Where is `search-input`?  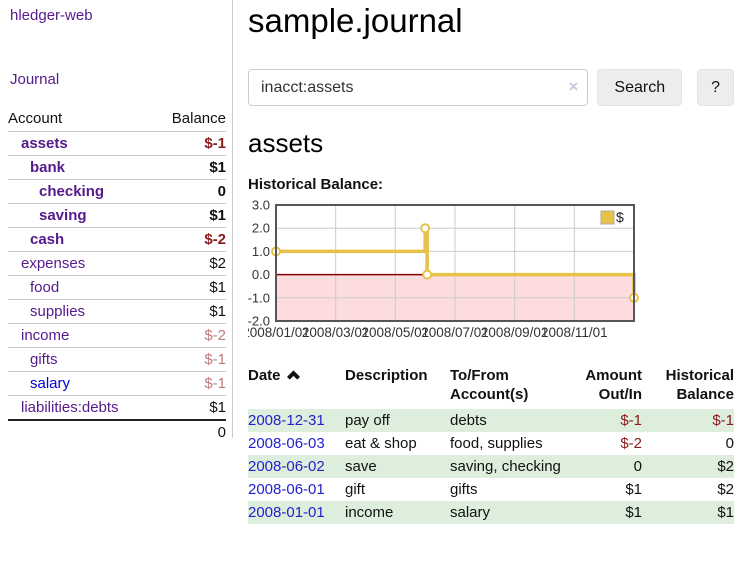 search-input is located at coordinates (418, 87).